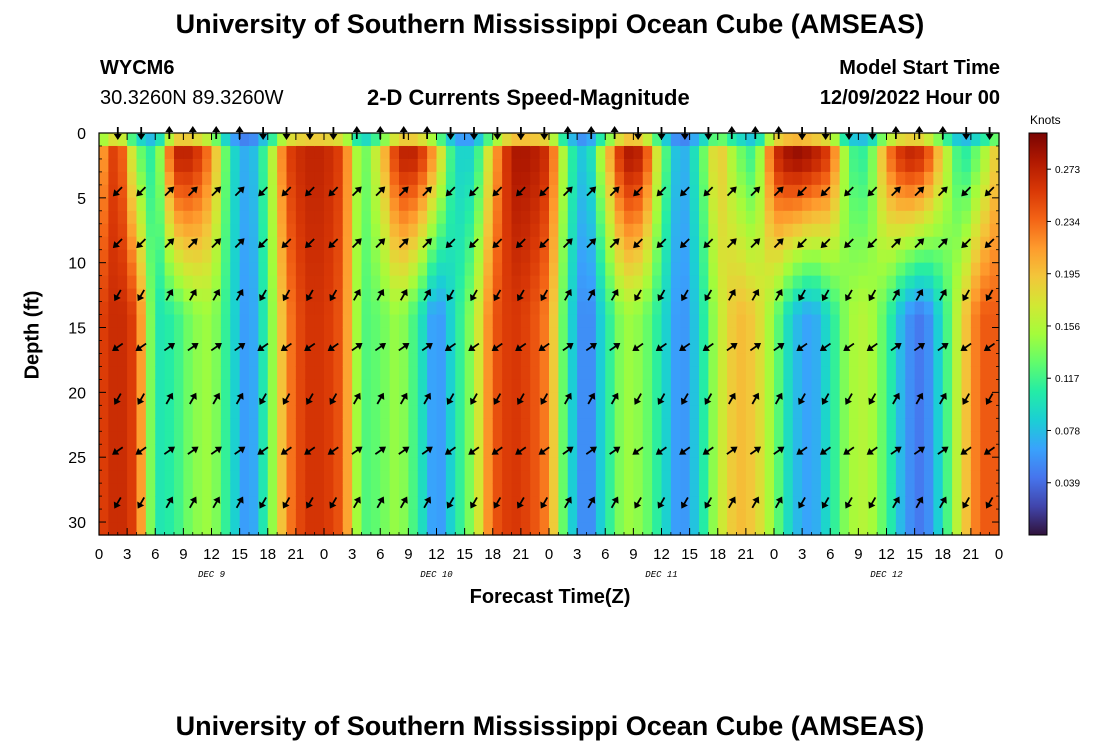 This screenshot has width=1100, height=750. I want to click on x-tick-label: 12, so click(661, 554).